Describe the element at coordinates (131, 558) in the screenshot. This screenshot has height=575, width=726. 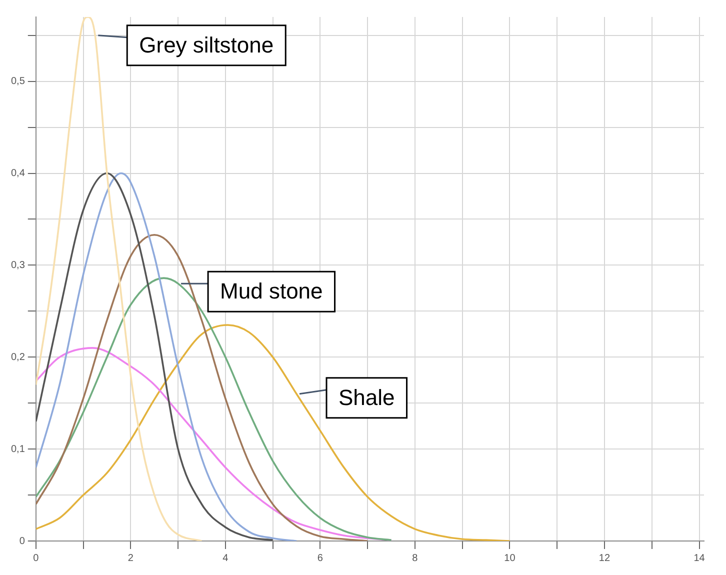
I see `x-tick-label: 2` at that location.